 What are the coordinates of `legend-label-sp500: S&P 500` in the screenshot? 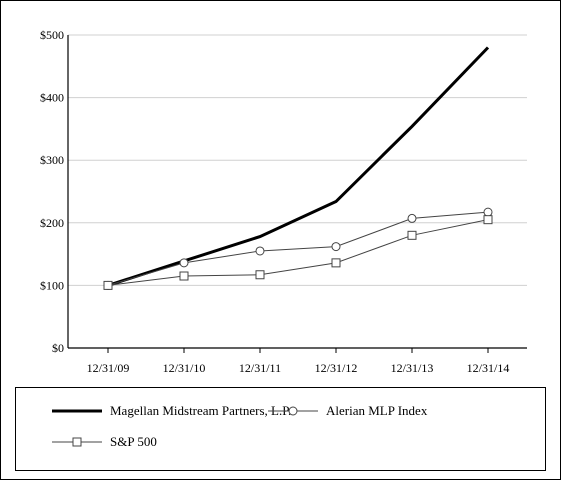 It's located at (133, 441).